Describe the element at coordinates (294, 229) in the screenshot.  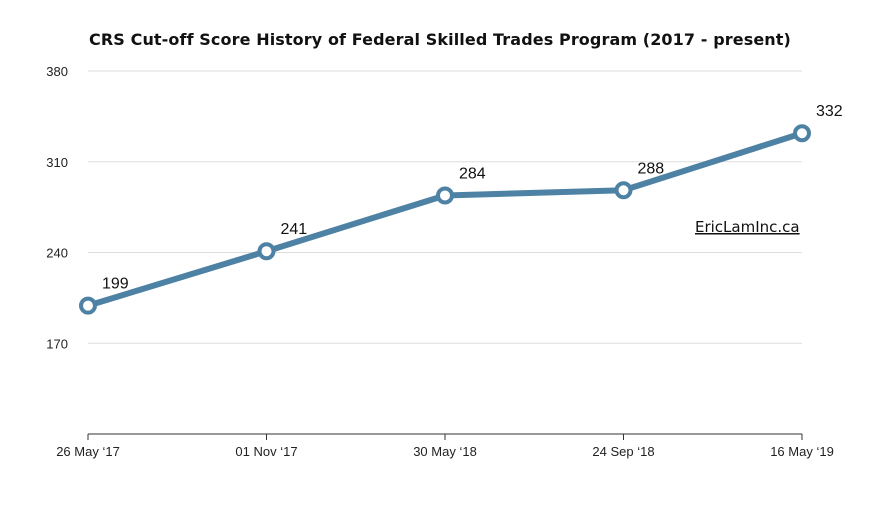
I see `data-label-1: 241` at that location.